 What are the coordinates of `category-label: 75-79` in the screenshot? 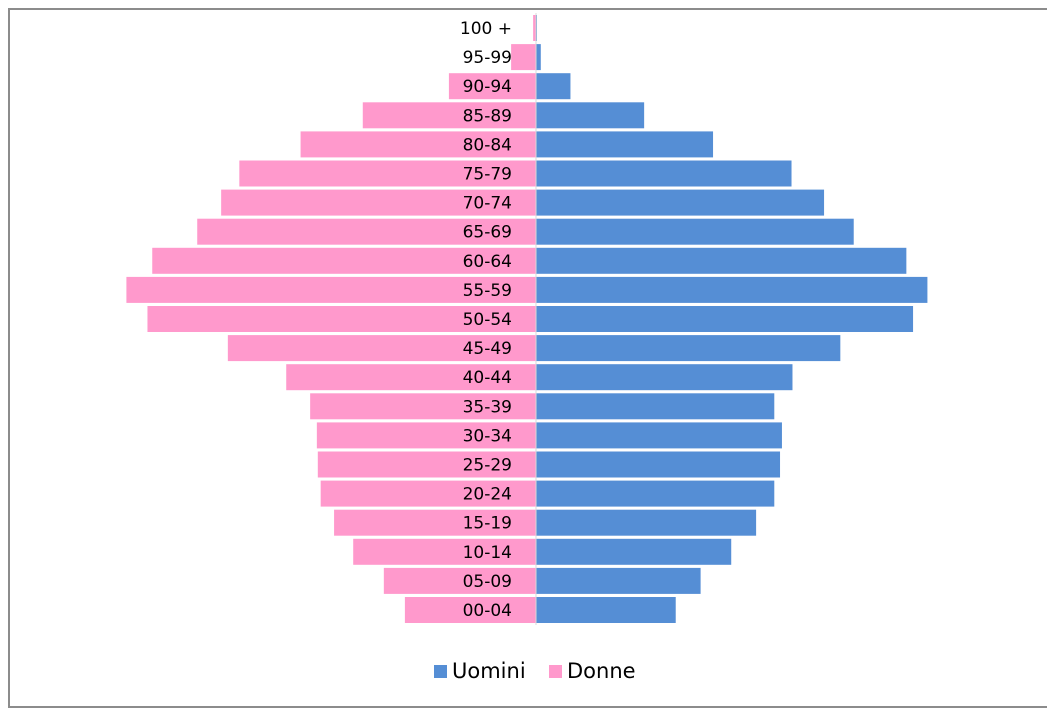 It's located at (487, 175).